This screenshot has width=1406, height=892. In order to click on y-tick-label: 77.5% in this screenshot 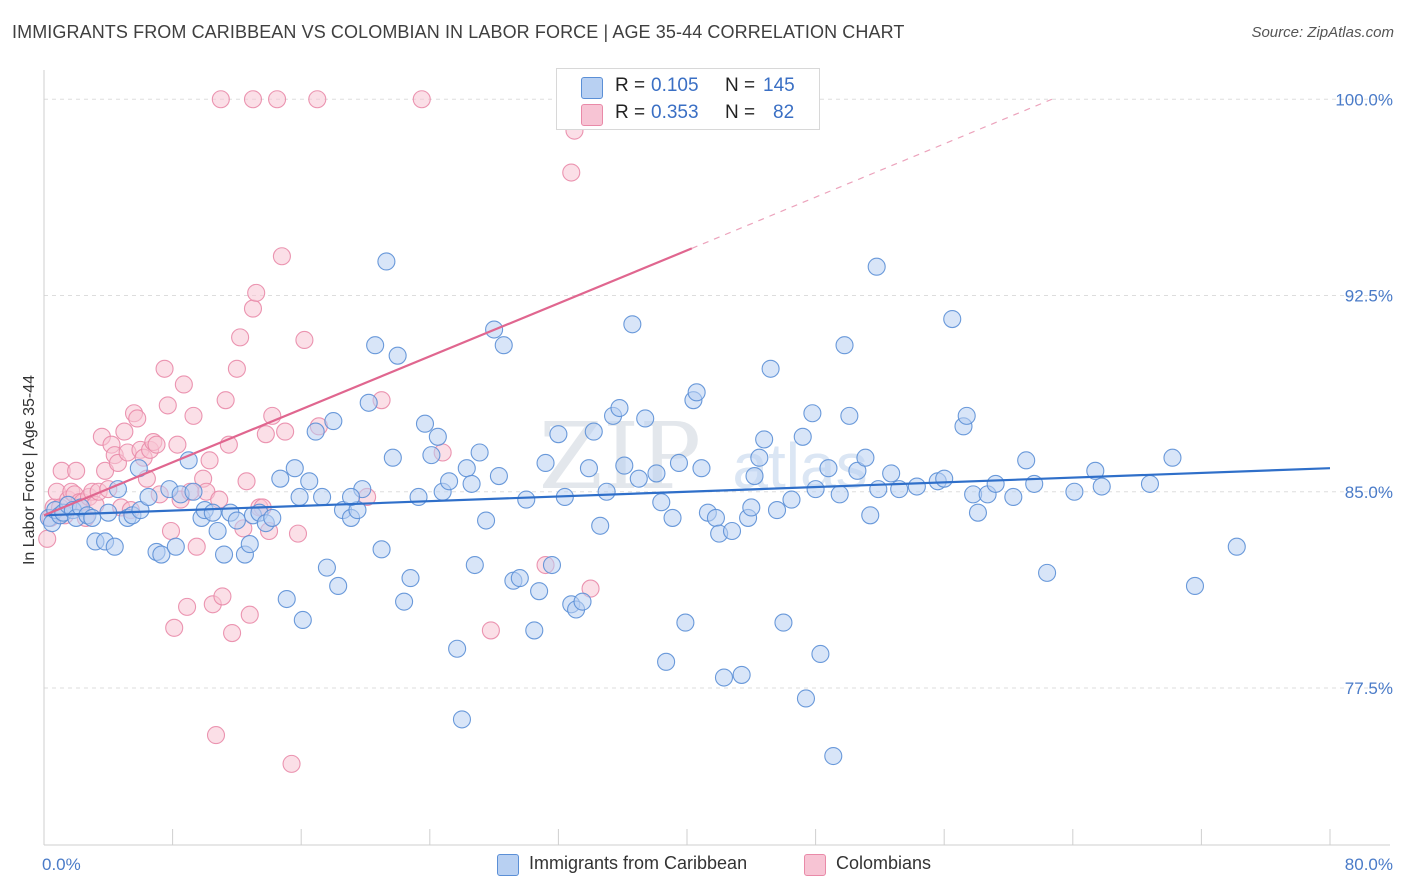, I will do `click(1369, 688)`.